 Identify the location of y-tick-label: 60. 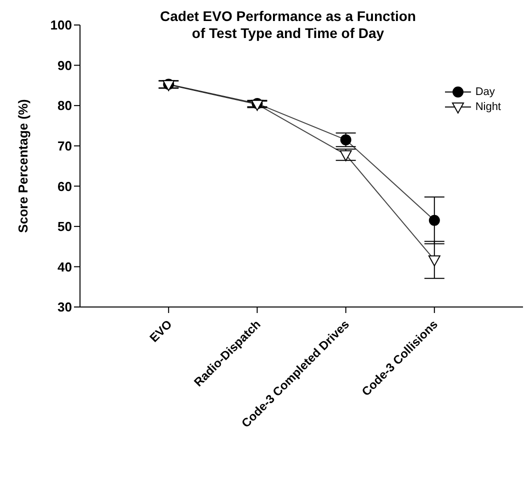
(65, 186).